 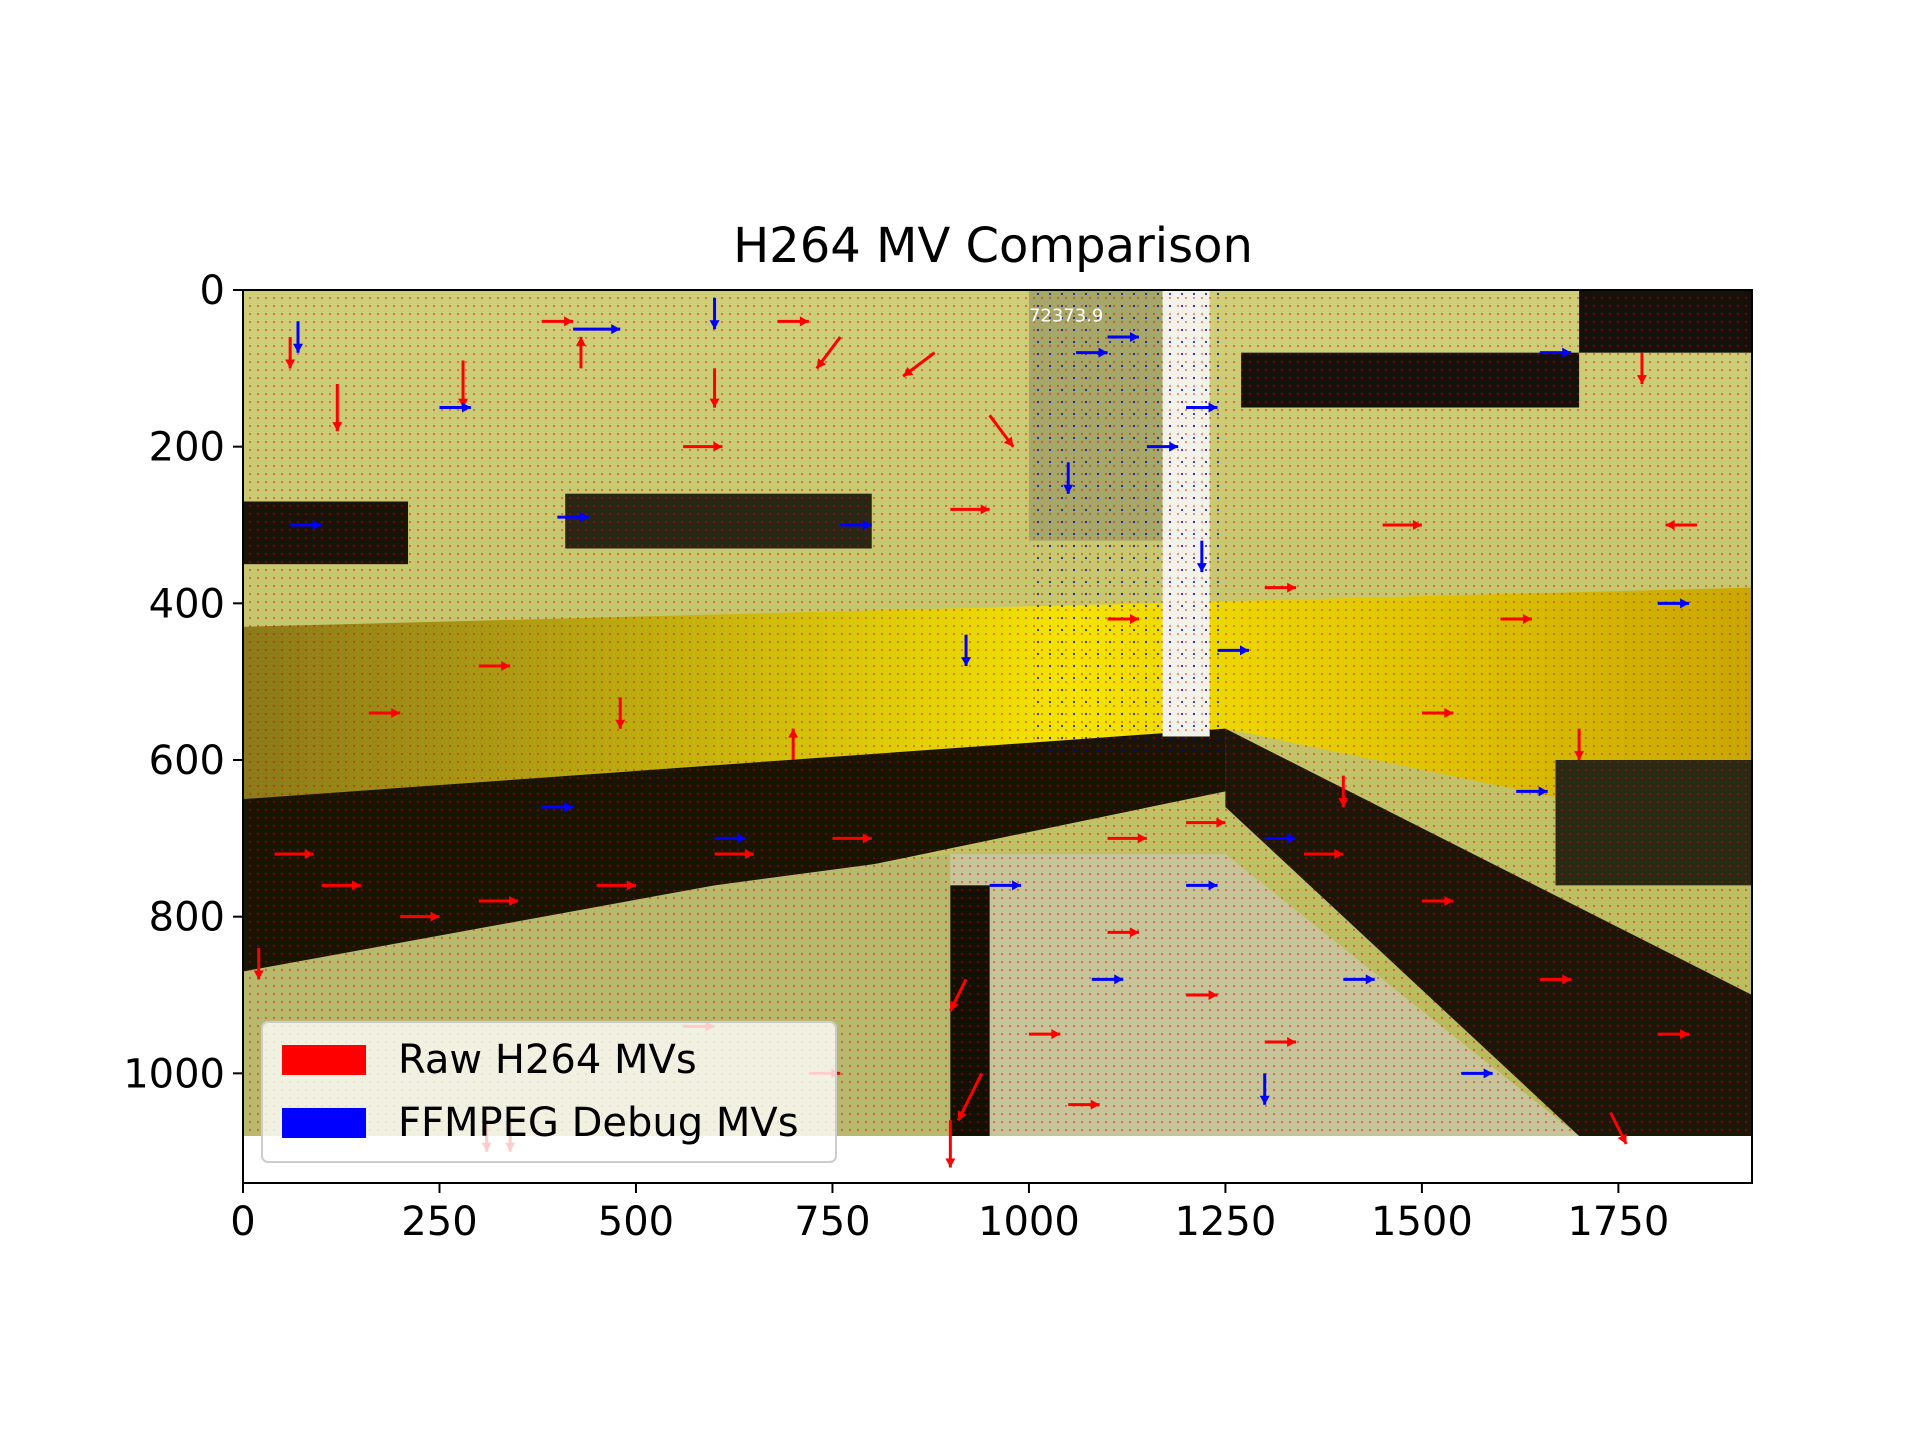 I want to click on x-tick-label-2: 500, so click(x=636, y=1222).